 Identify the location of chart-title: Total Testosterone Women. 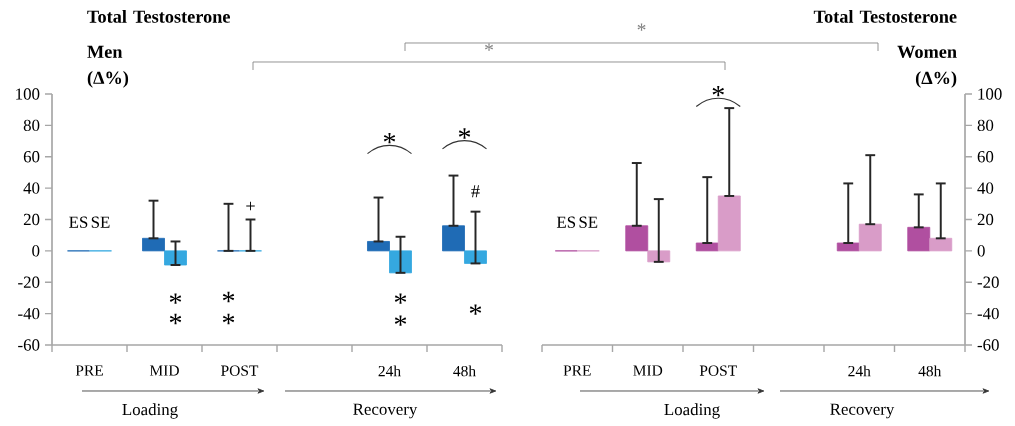
(885, 34).